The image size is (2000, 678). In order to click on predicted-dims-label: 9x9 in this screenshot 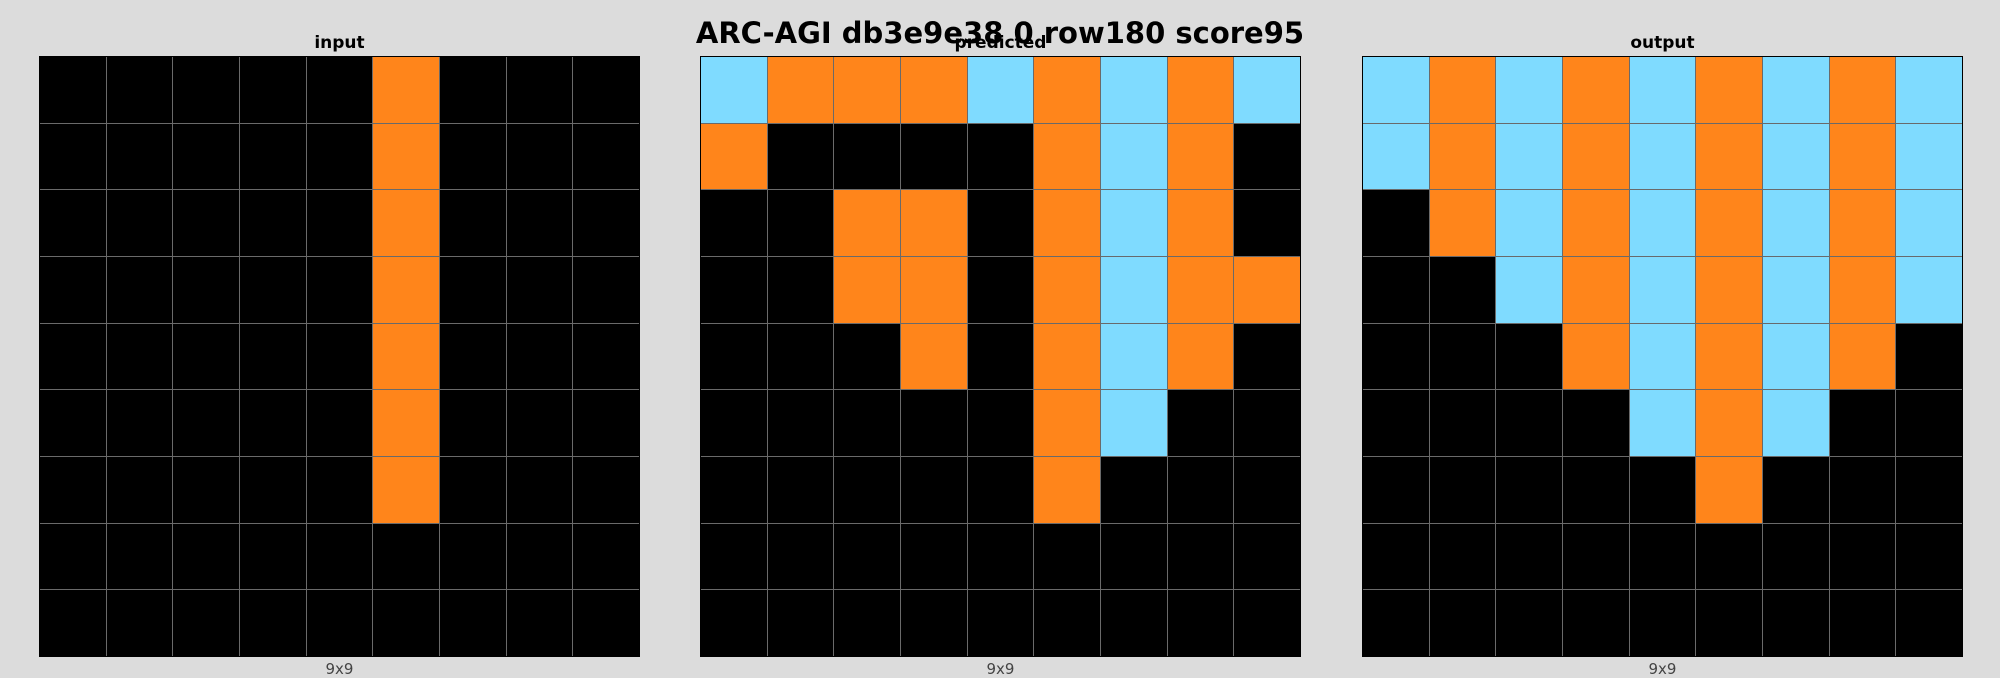, I will do `click(1000, 669)`.